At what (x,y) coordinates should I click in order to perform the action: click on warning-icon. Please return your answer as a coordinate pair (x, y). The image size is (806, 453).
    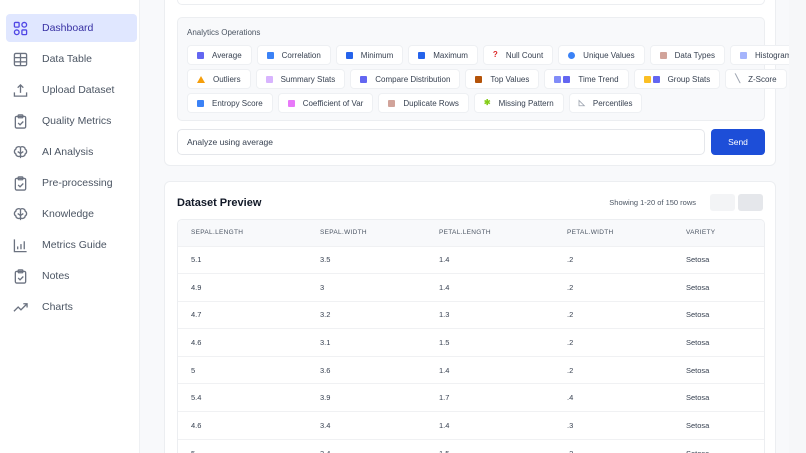
    Looking at the image, I should click on (201, 79).